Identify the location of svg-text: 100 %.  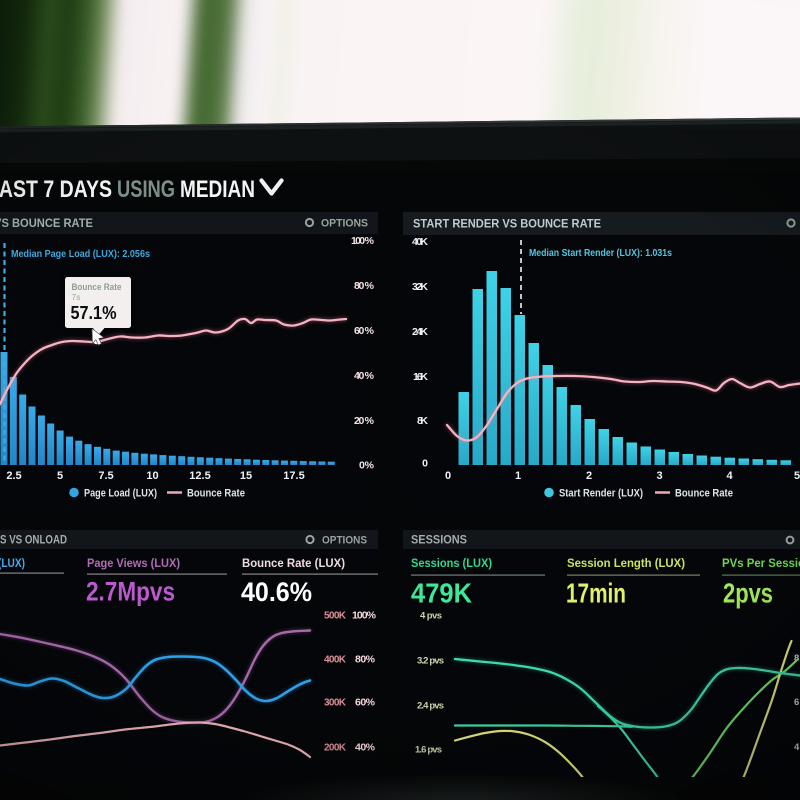
(363, 241).